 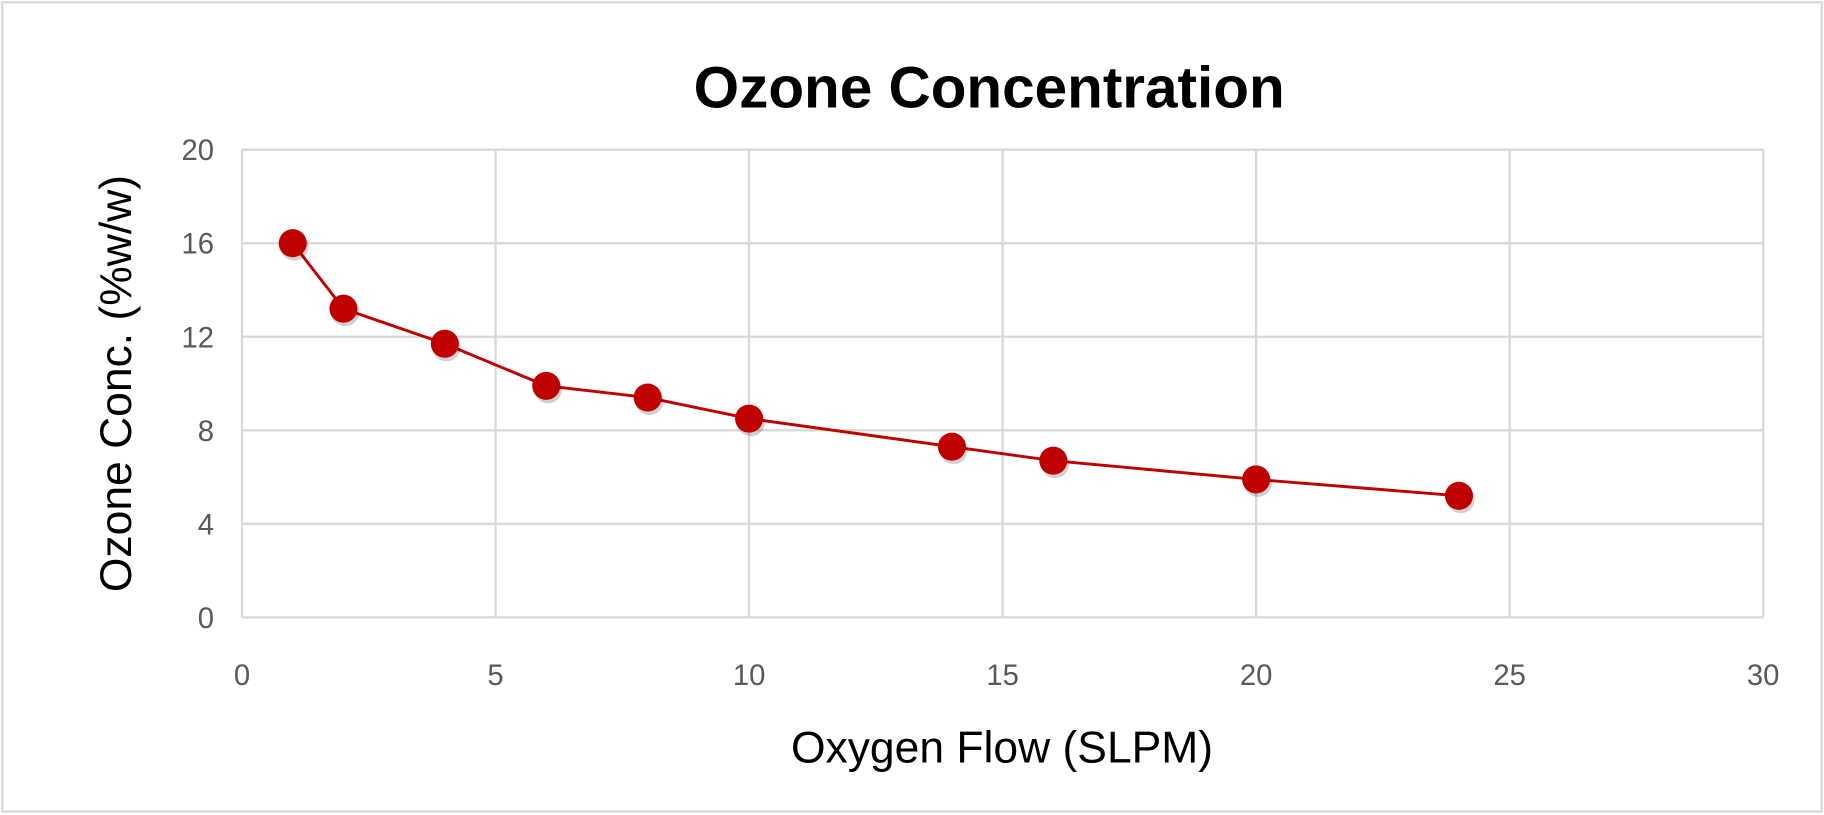 What do you see at coordinates (197, 245) in the screenshot?
I see `y-tick-label: 16` at bounding box center [197, 245].